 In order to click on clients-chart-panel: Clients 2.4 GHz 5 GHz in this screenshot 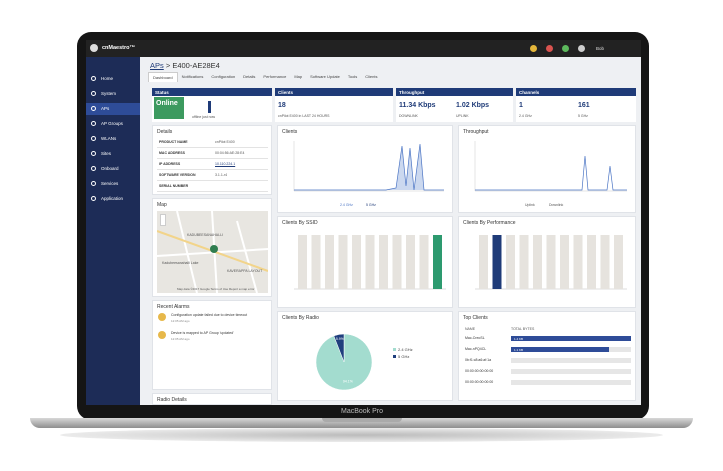, I will do `click(365, 169)`.